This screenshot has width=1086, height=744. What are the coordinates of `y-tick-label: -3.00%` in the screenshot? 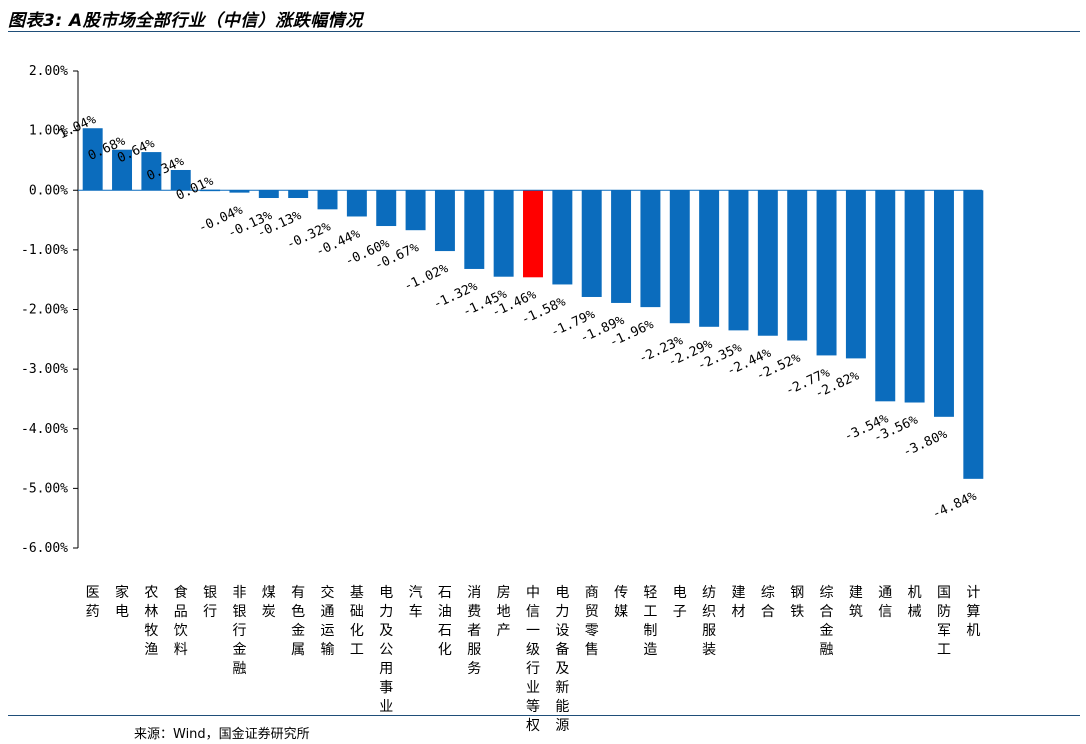 It's located at (44, 369).